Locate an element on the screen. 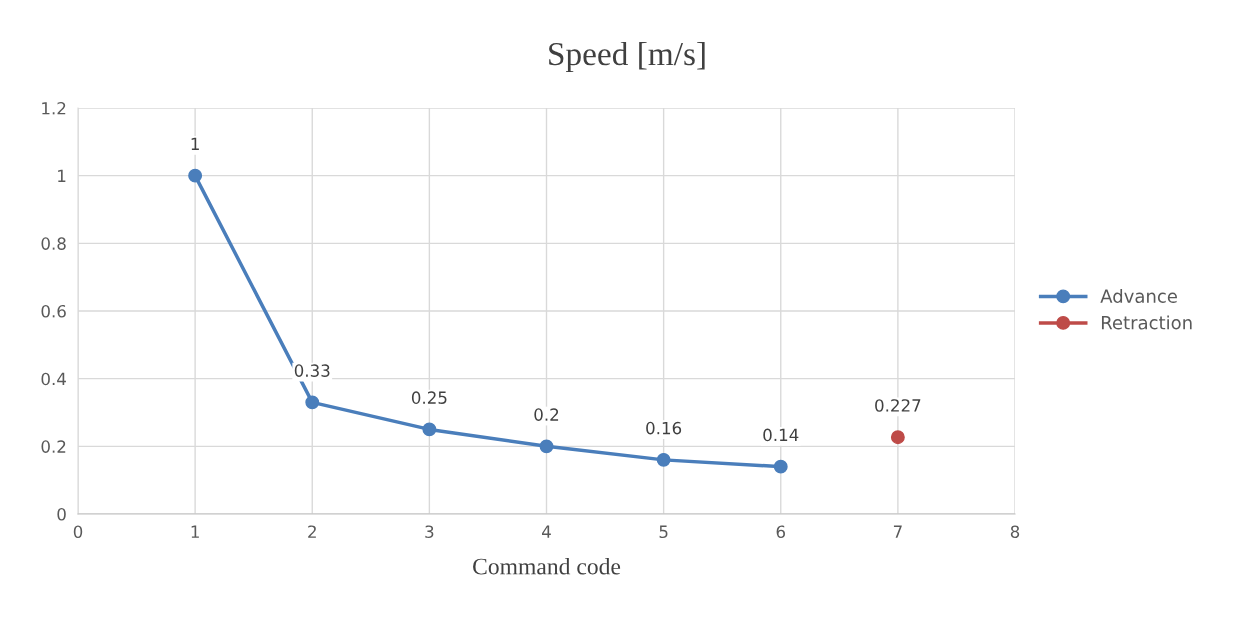  data-label: 0.14 is located at coordinates (781, 435).